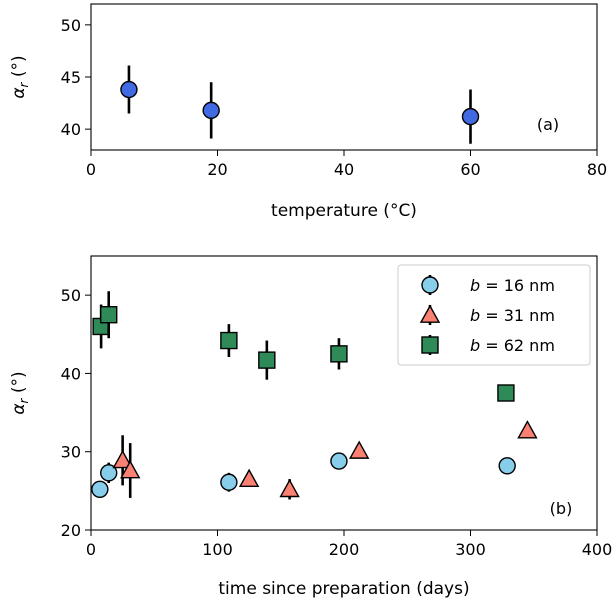  I want to click on legend-box, so click(494, 315).